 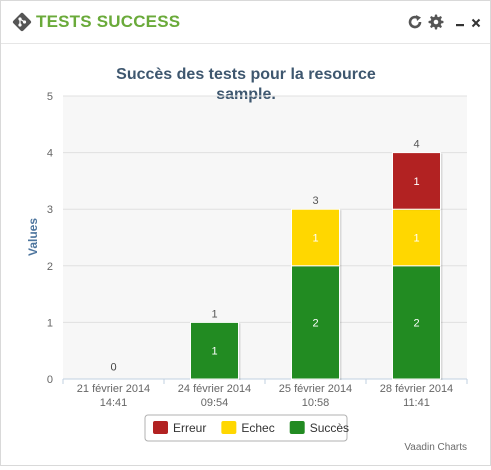 I want to click on git-diamond-icon, so click(x=22, y=22).